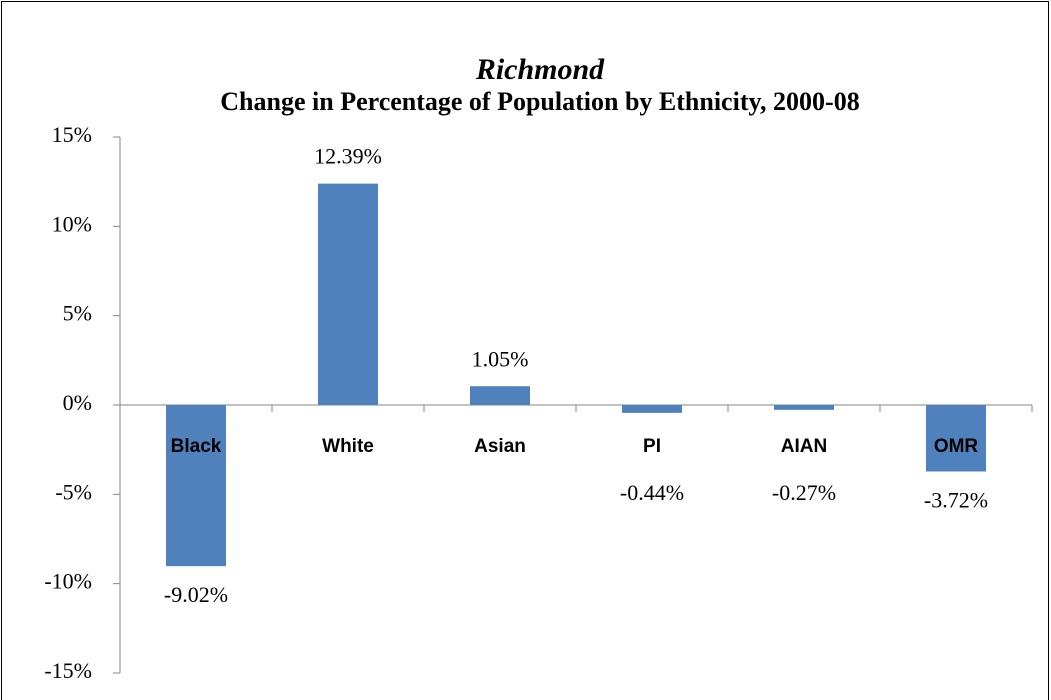 The width and height of the screenshot is (1051, 700). Describe the element at coordinates (348, 156) in the screenshot. I see `data-label: 12.39%` at that location.